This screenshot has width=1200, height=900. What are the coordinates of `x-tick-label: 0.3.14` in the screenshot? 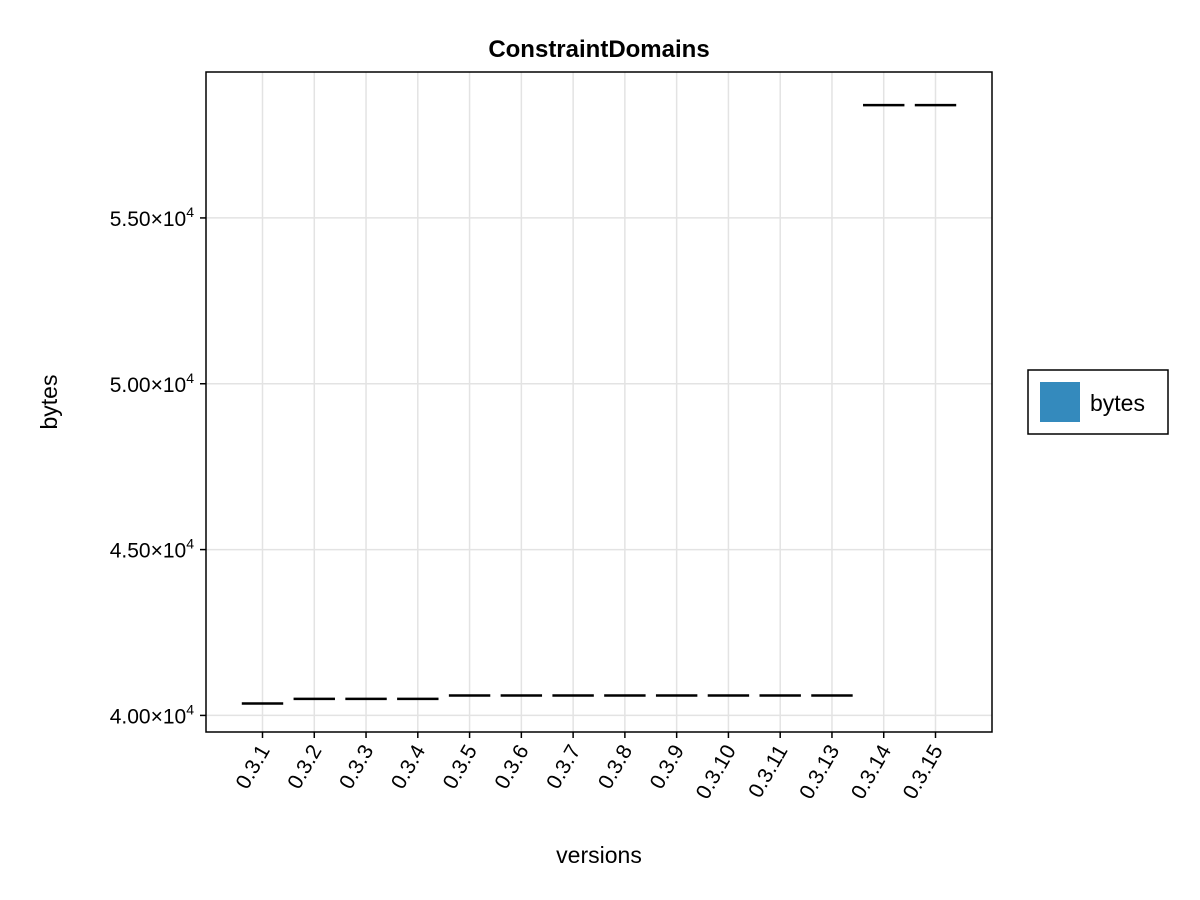 It's located at (871, 772).